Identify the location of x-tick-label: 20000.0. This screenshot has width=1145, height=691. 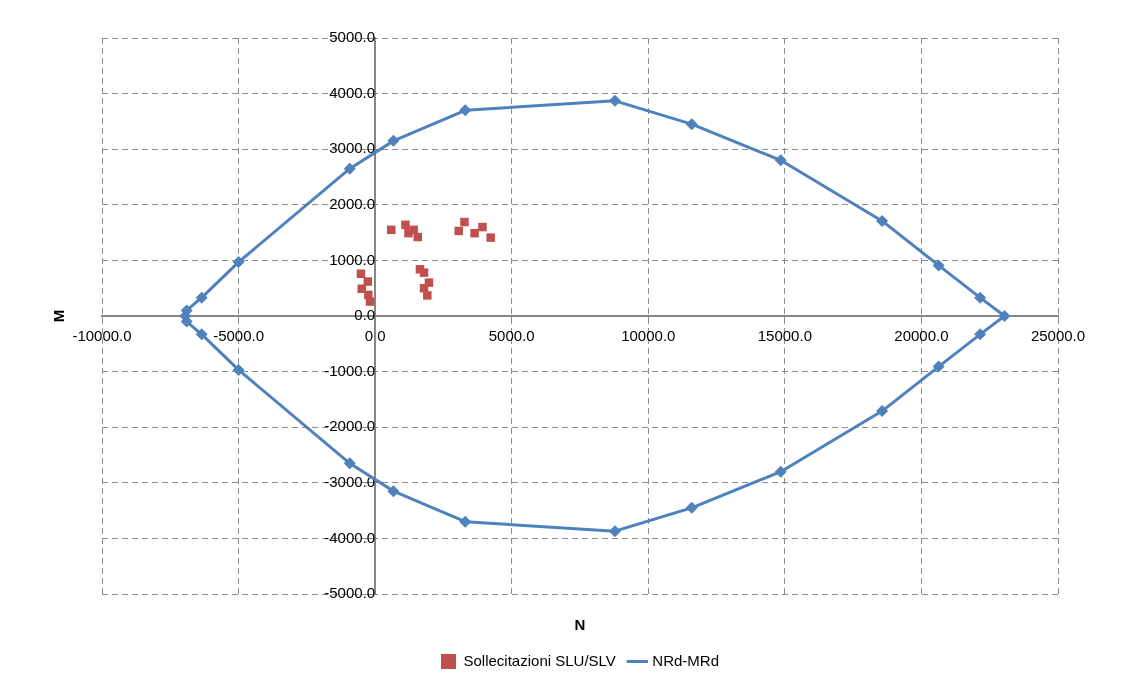
(921, 336).